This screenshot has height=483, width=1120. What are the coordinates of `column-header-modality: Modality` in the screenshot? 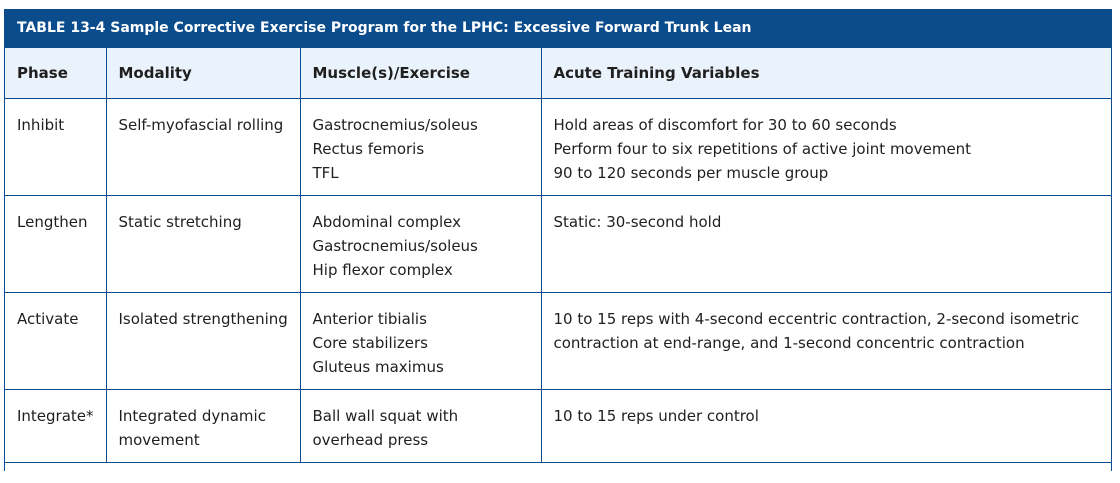 It's located at (203, 73).